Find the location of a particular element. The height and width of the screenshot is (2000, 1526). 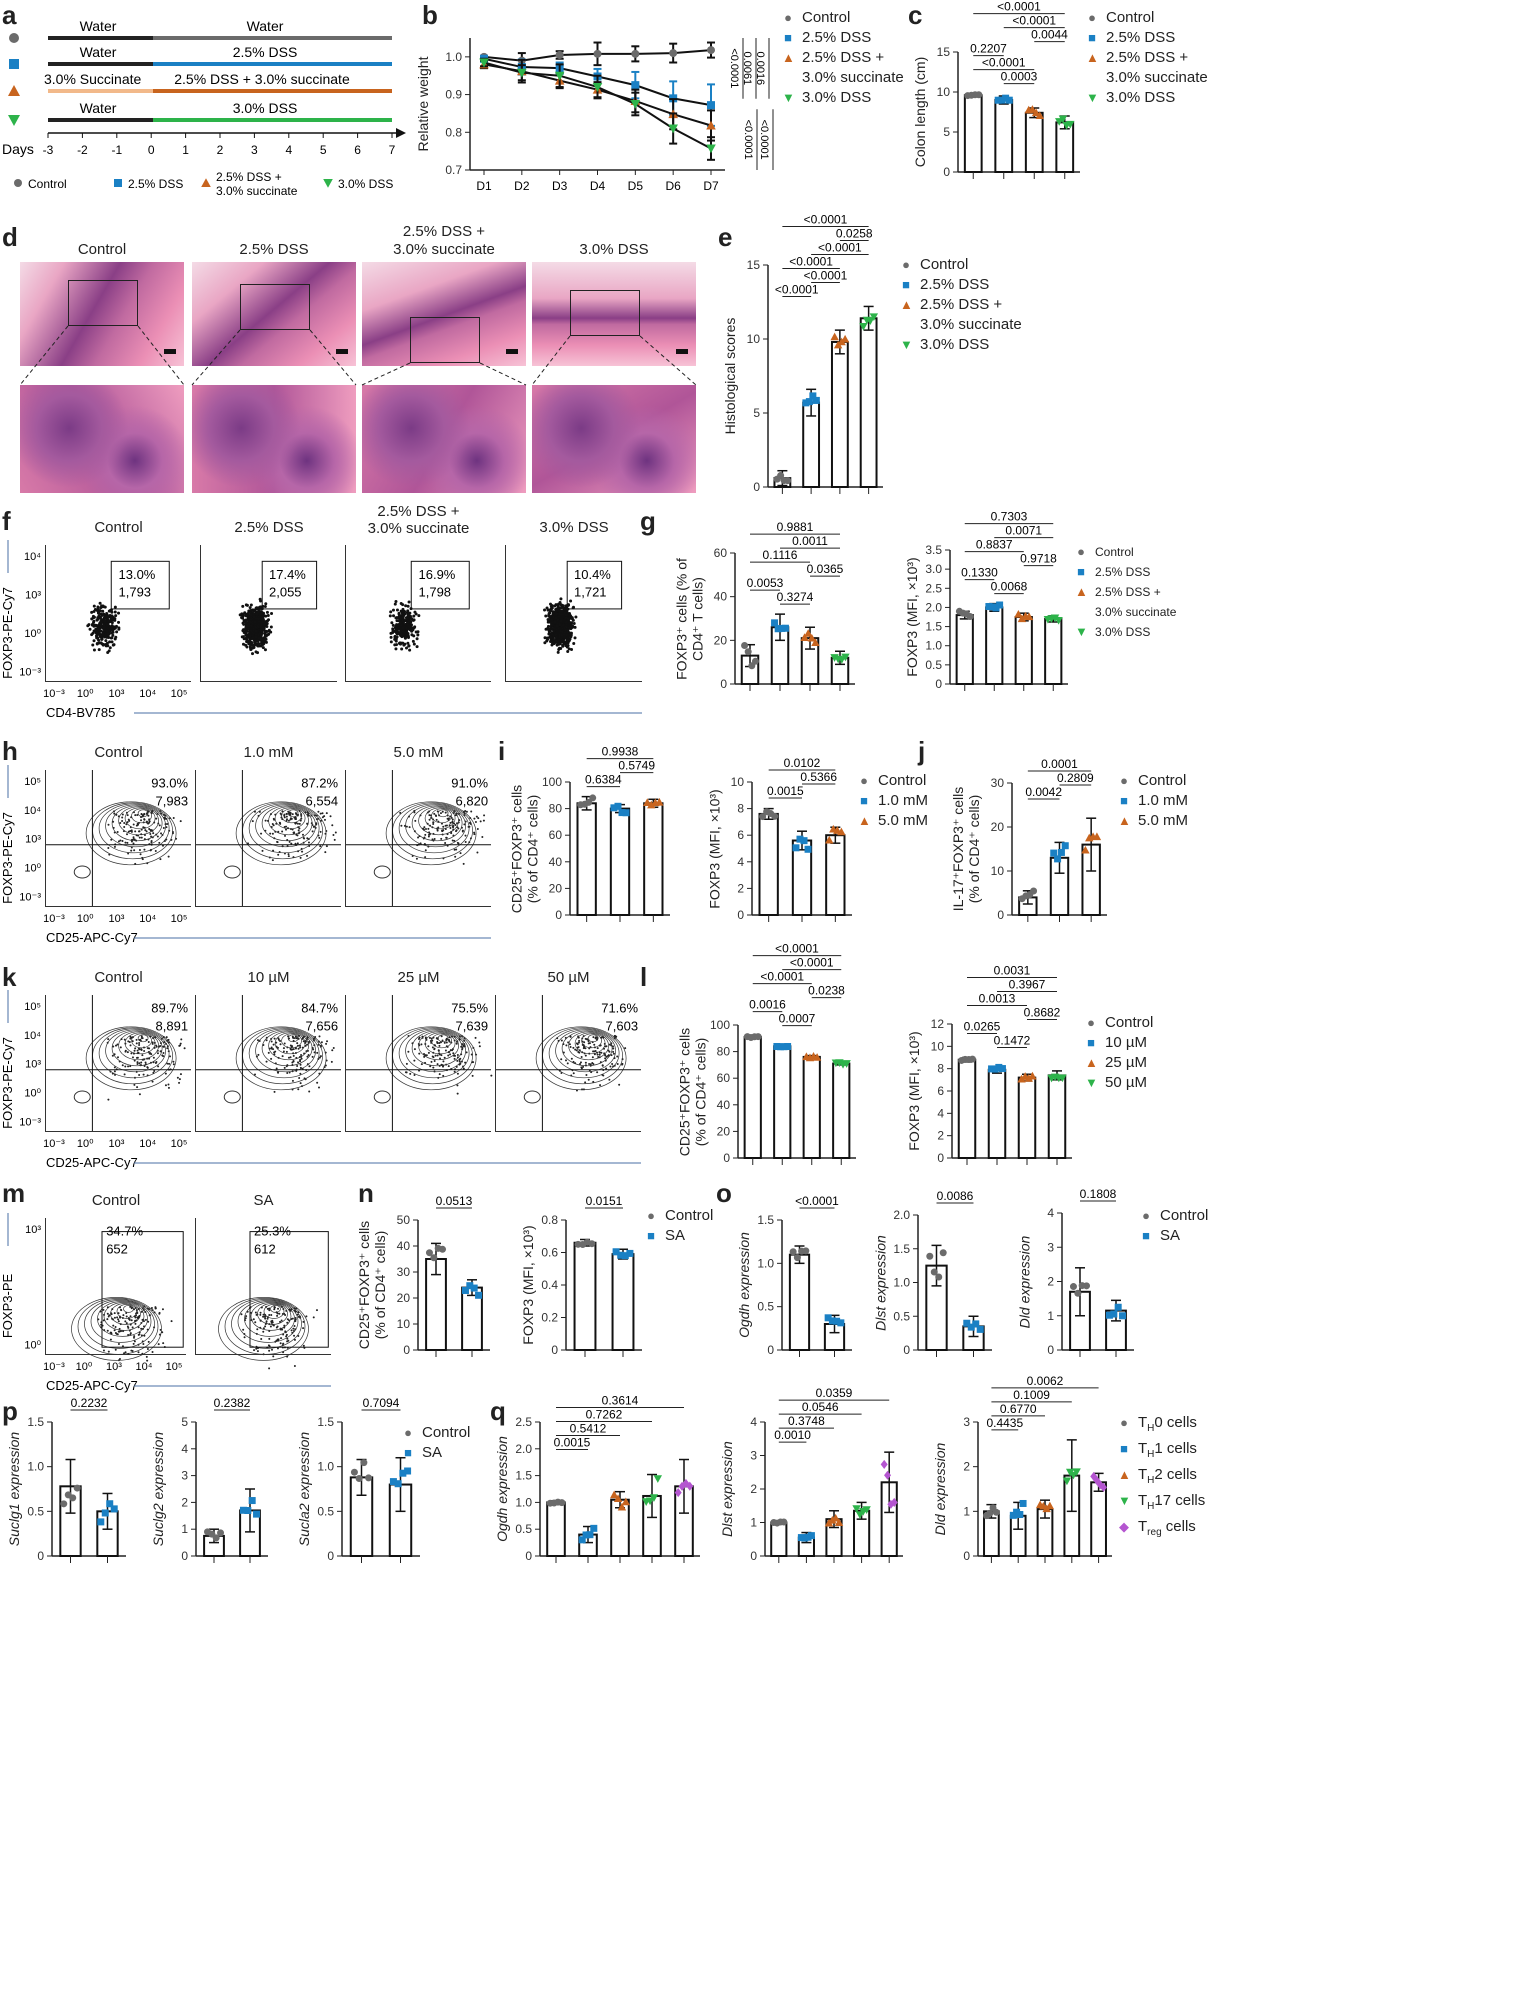

flow-title-line: 50 µM is located at coordinates (568, 977).